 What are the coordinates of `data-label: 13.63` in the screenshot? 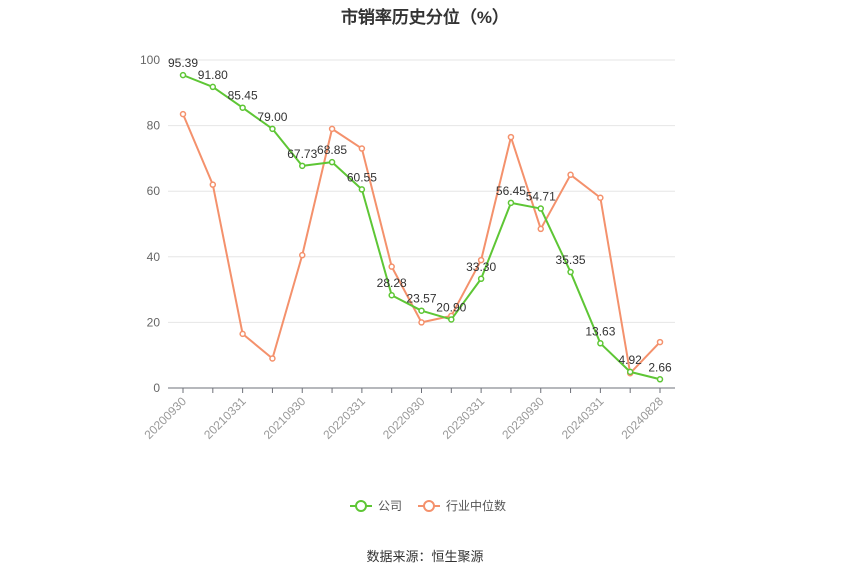 It's located at (600, 331).